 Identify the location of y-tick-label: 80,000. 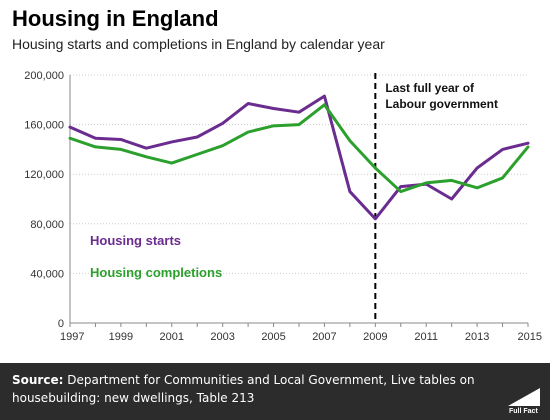
(47, 225).